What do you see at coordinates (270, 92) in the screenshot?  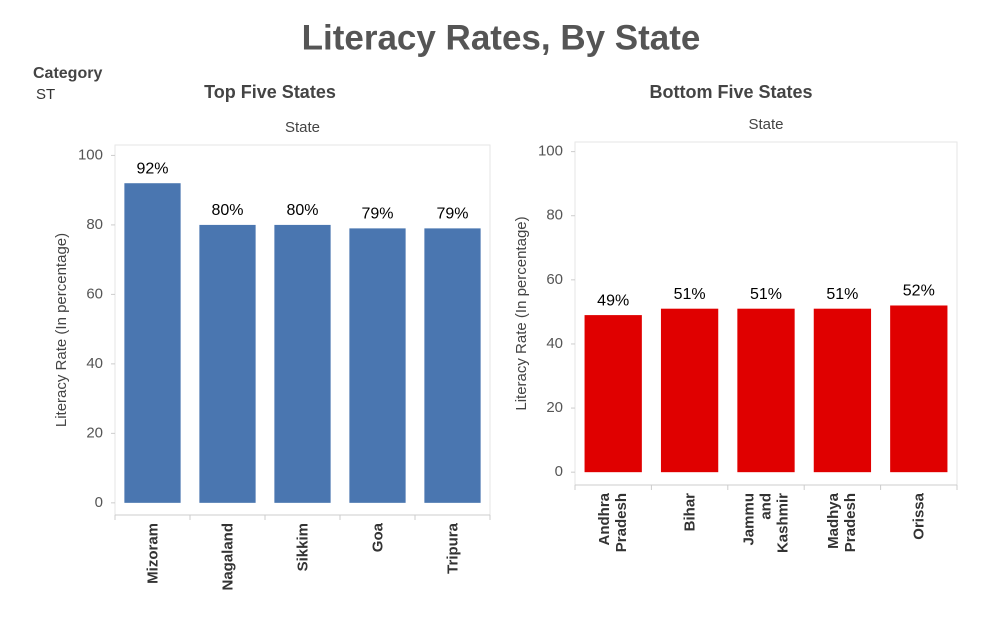 I see `chart-title: Top Five States` at bounding box center [270, 92].